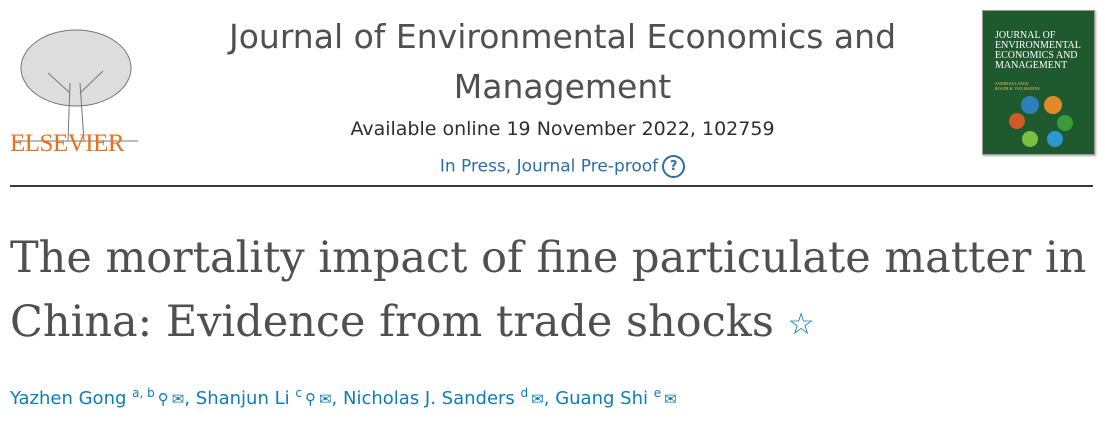  I want to click on recycle-graphic-icon, so click(1041, 121).